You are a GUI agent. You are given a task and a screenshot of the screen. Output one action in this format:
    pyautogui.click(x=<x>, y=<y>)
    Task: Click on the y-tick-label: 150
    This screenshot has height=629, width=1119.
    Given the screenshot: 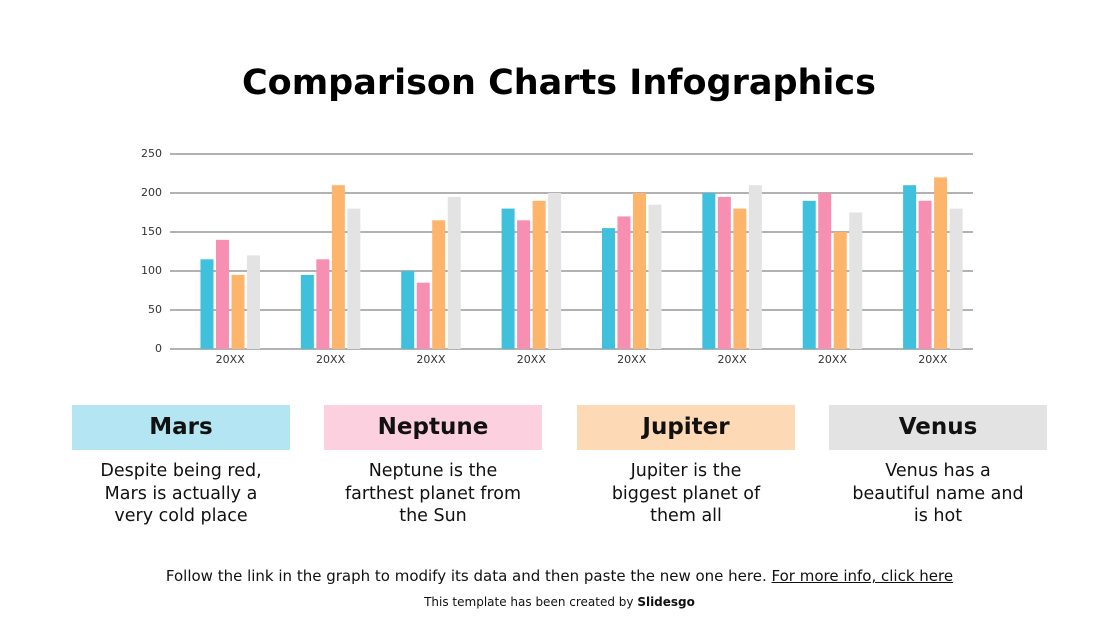 What is the action you would take?
    pyautogui.click(x=151, y=231)
    